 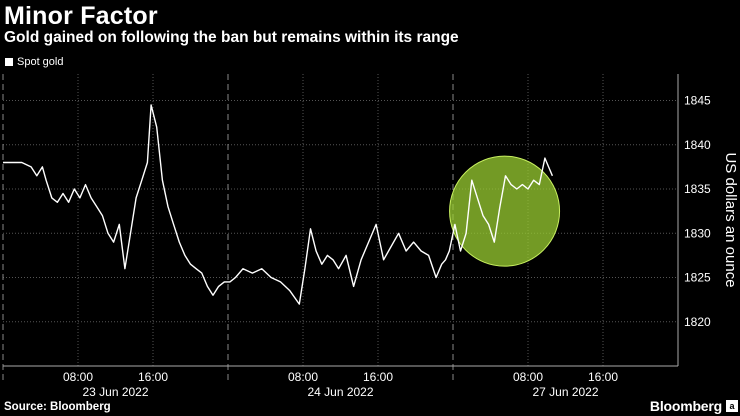 I want to click on y-axis-label: US dollars an ounce, so click(x=730, y=219).